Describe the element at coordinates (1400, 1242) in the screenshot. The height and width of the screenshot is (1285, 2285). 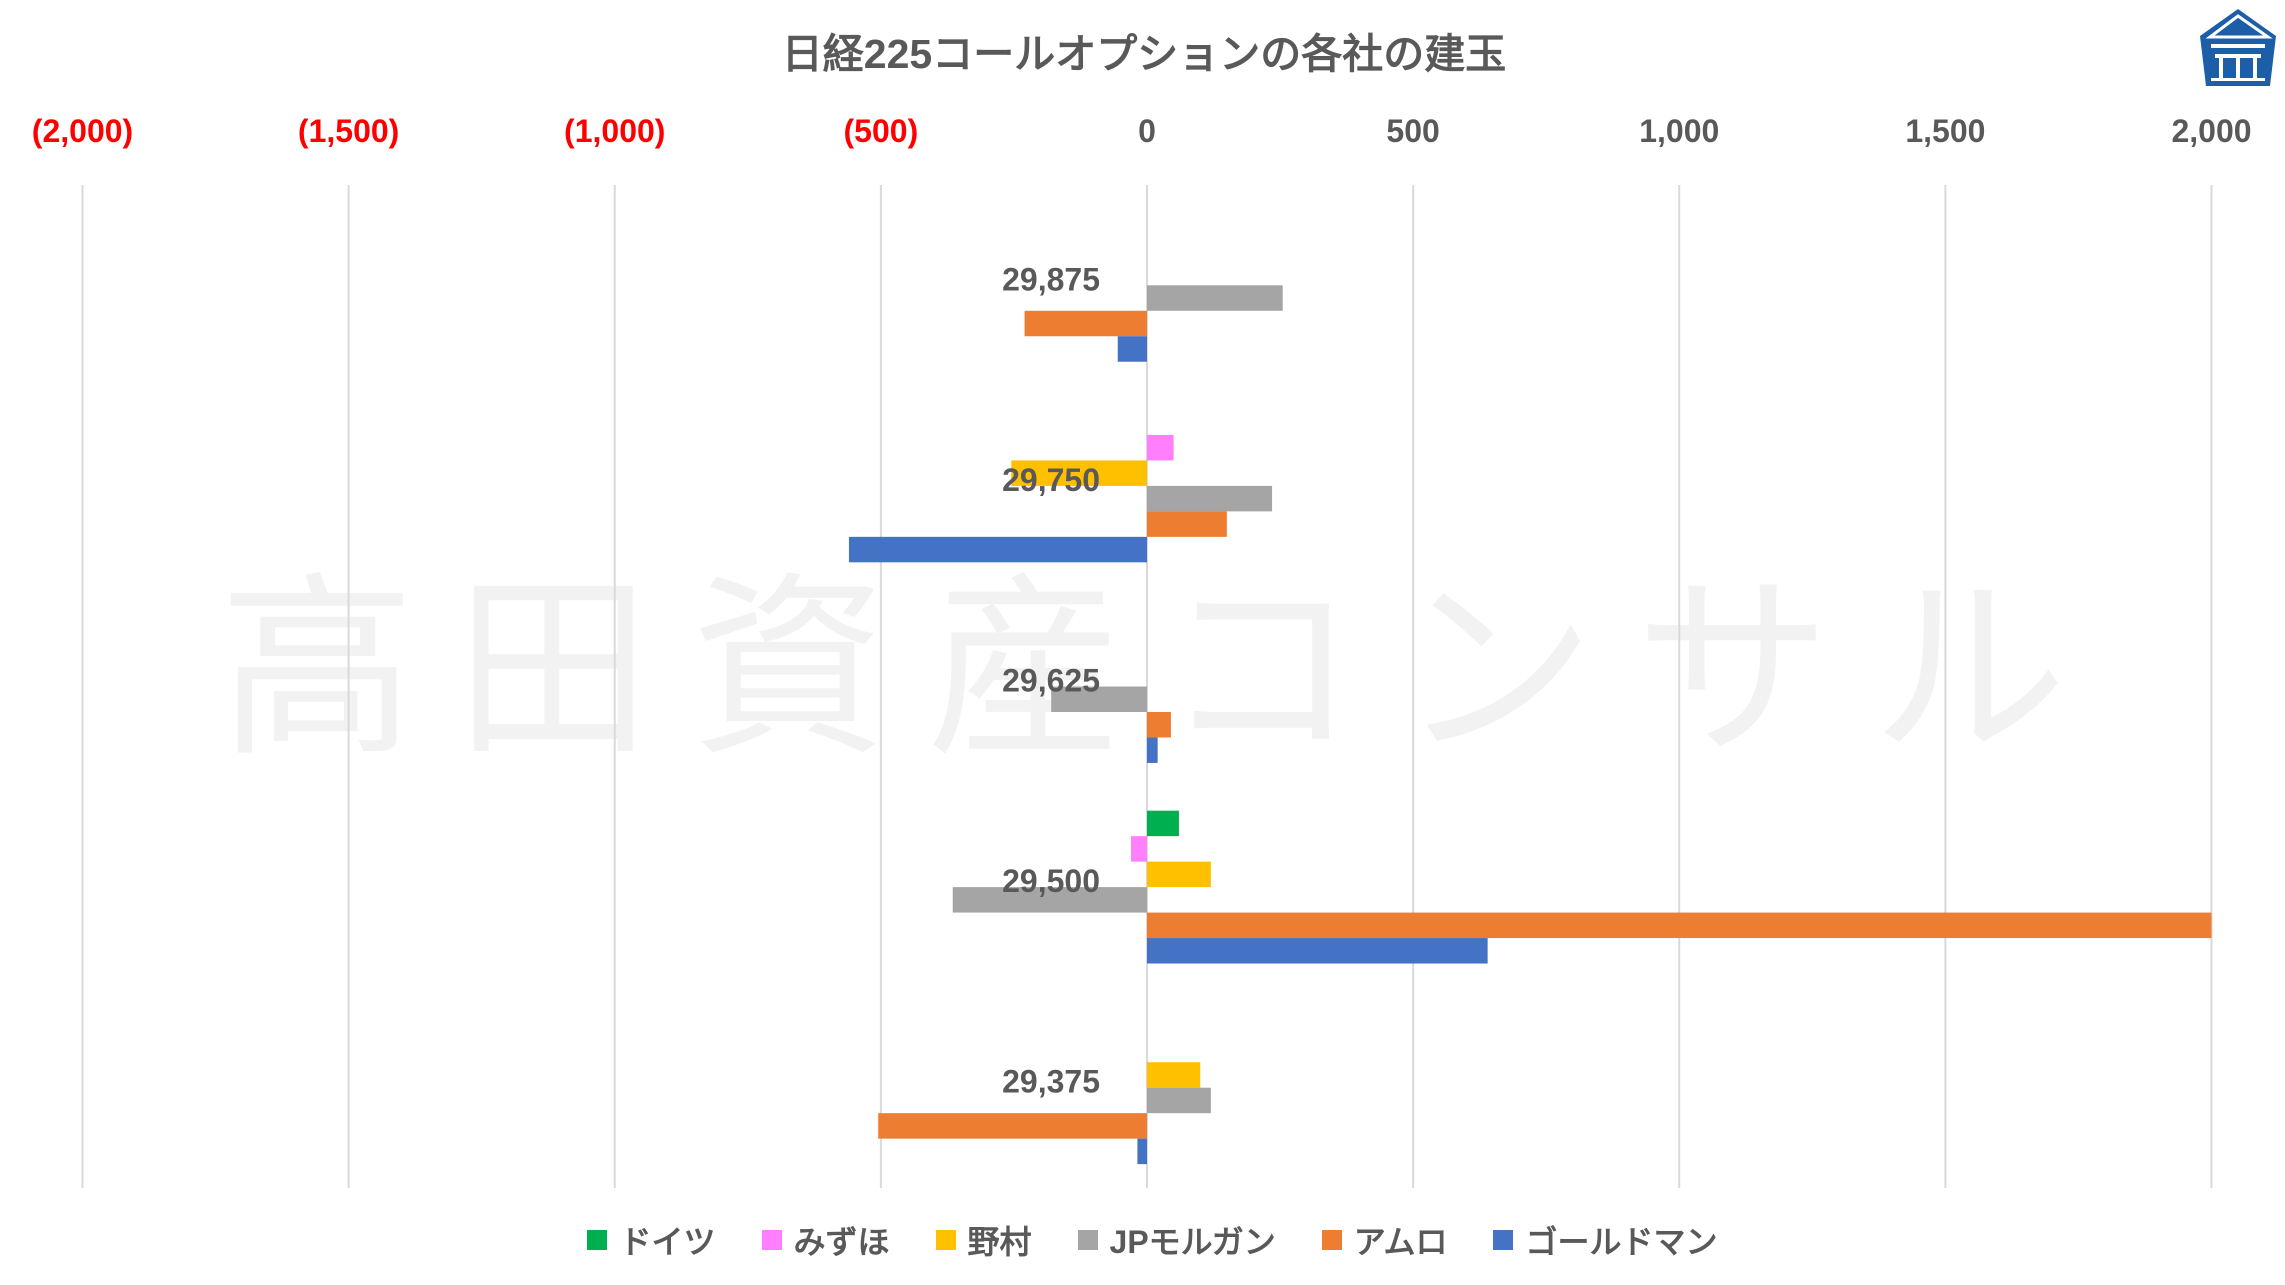
I see `legend-label: アムロ` at that location.